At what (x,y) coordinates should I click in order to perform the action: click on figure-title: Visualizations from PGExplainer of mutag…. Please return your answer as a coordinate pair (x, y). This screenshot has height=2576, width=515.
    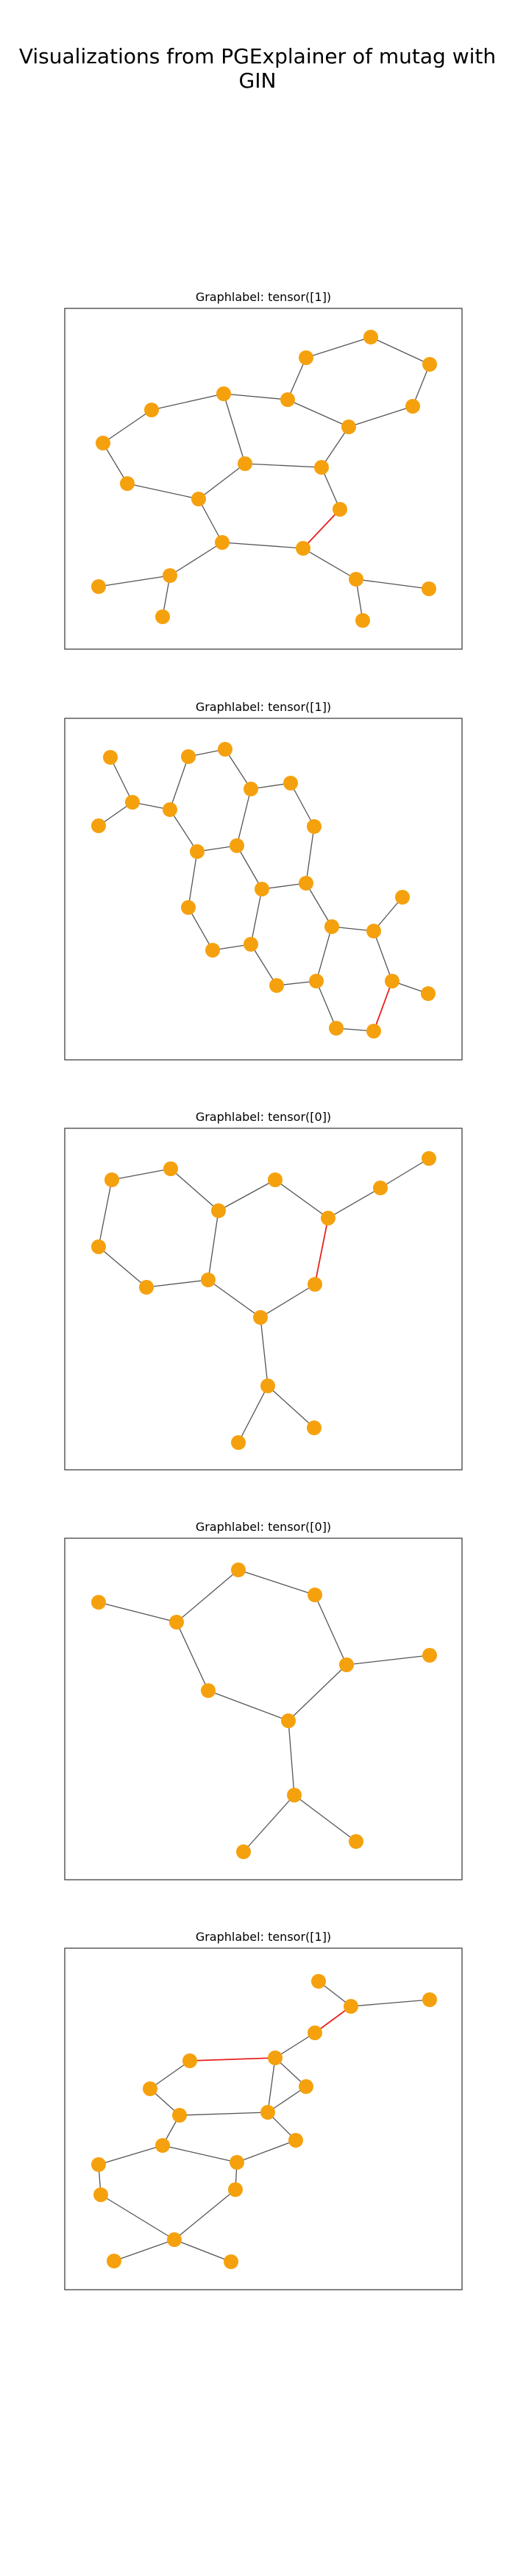
    Looking at the image, I should click on (257, 68).